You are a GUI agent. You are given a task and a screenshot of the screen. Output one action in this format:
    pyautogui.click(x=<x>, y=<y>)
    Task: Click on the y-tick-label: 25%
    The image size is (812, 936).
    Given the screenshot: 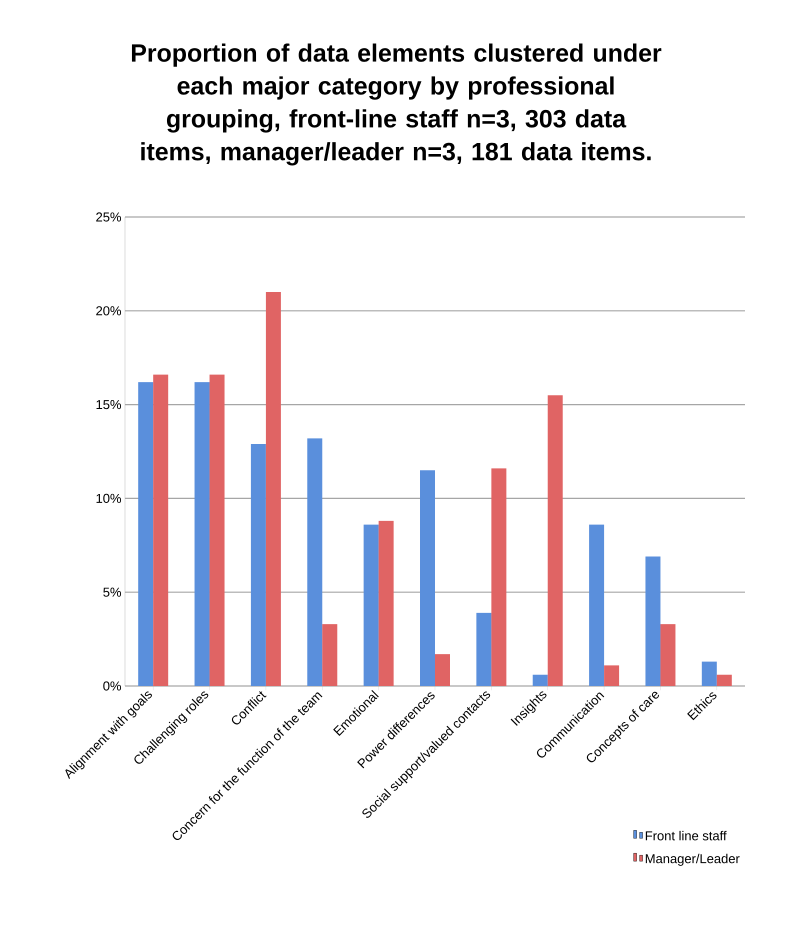 What is the action you would take?
    pyautogui.click(x=109, y=217)
    